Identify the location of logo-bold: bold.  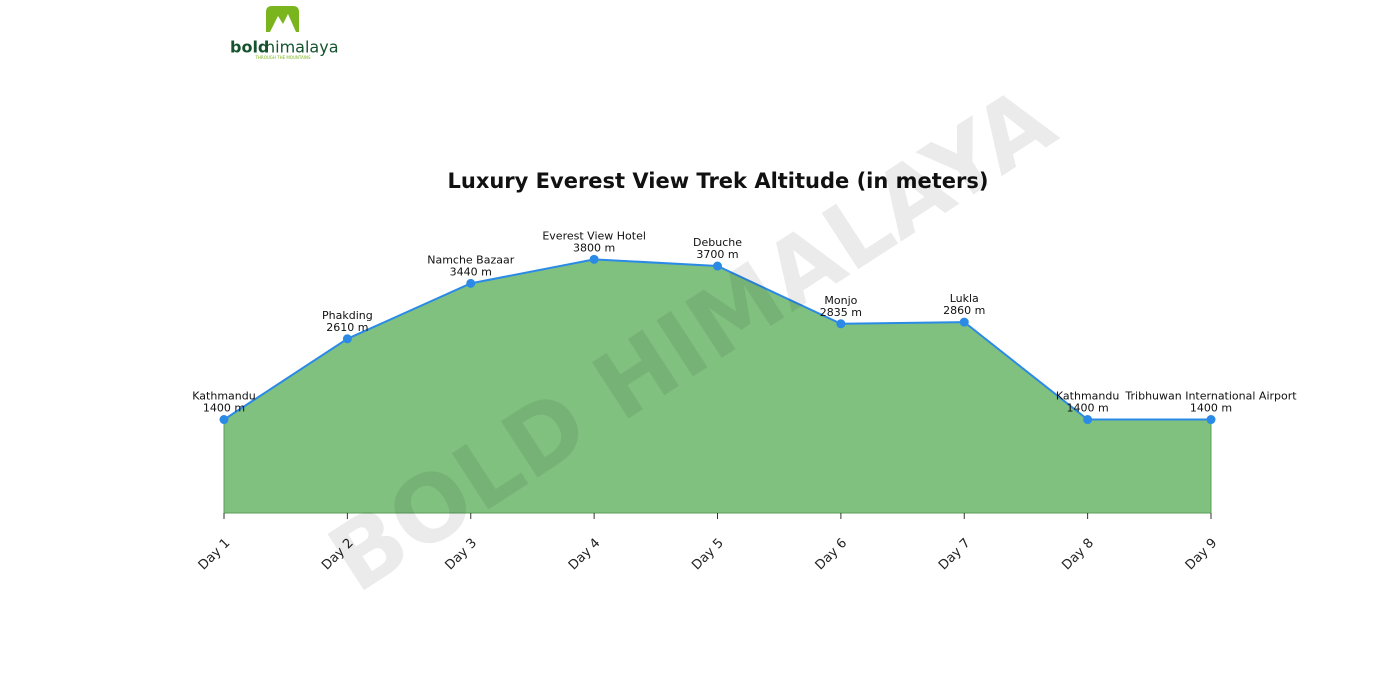
(249, 47).